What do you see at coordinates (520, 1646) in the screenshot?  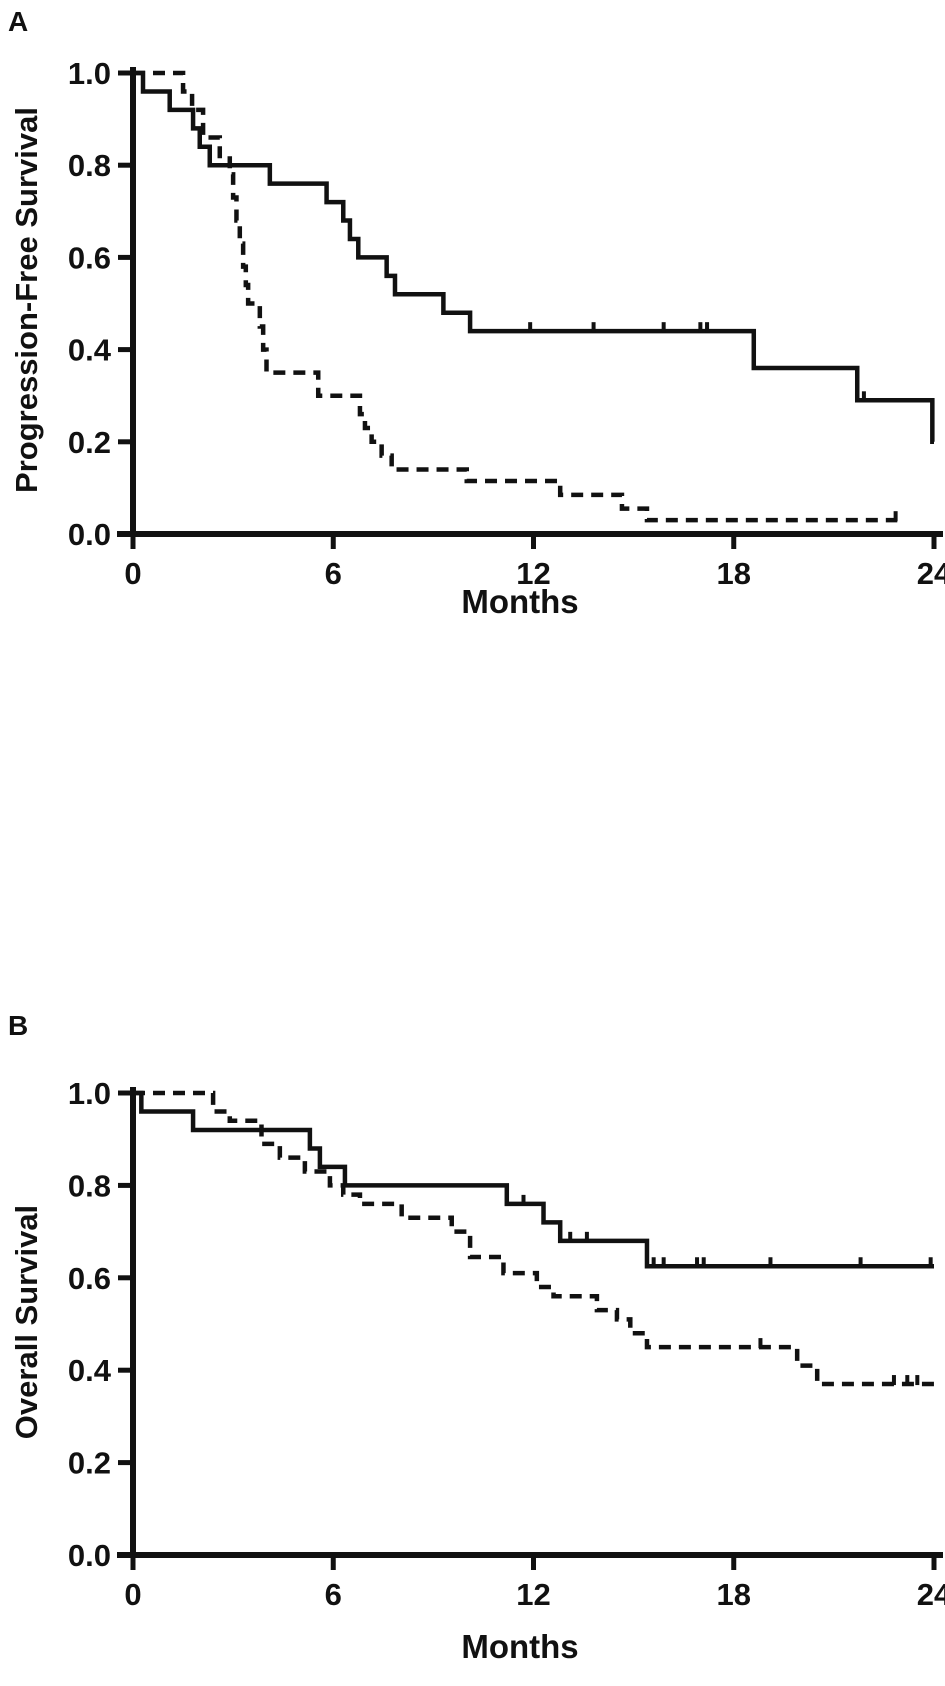 I see `panel-b-x-axis-title: Months` at bounding box center [520, 1646].